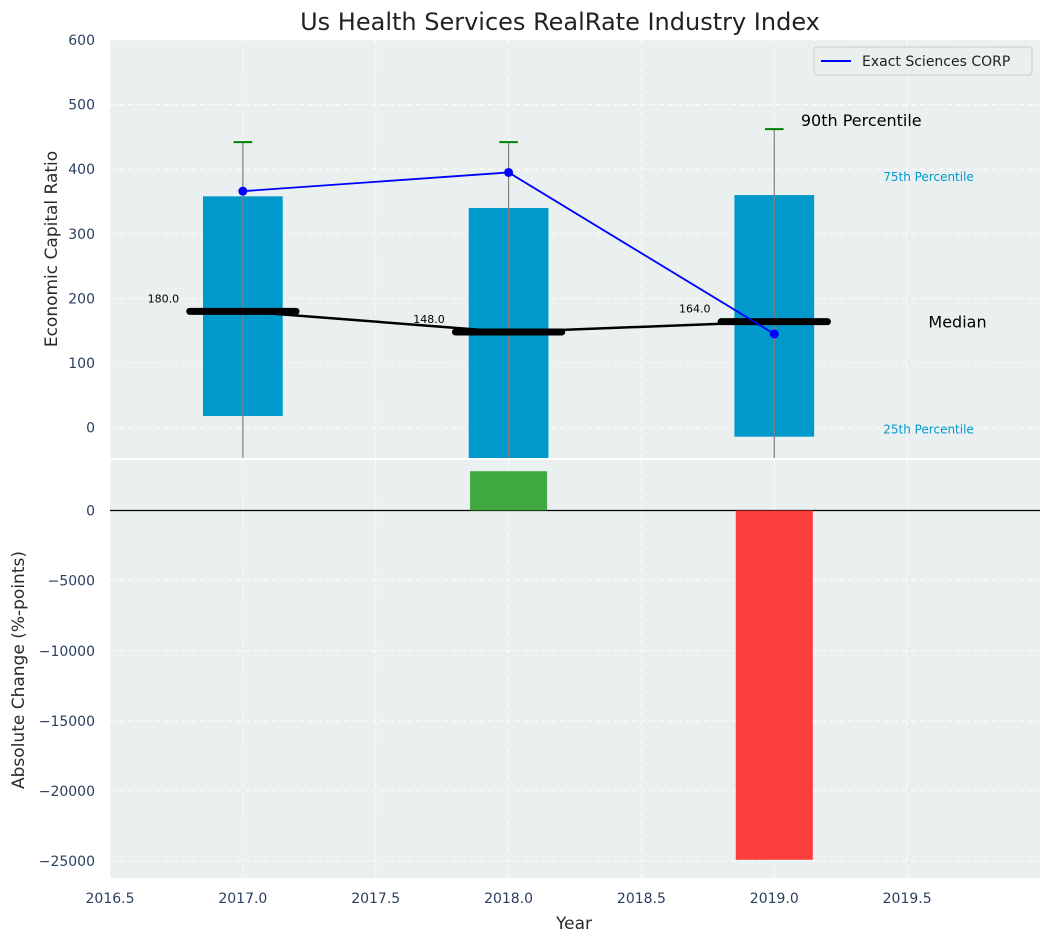 The width and height of the screenshot is (1048, 942). I want to click on p25-annotation: 25th Percentile, so click(928, 430).